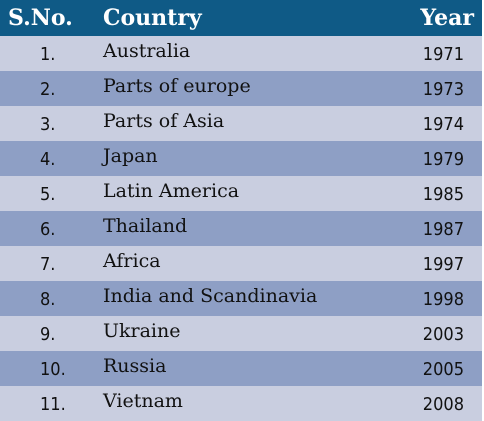  What do you see at coordinates (40, 18) in the screenshot?
I see `header-sno: S.No.` at bounding box center [40, 18].